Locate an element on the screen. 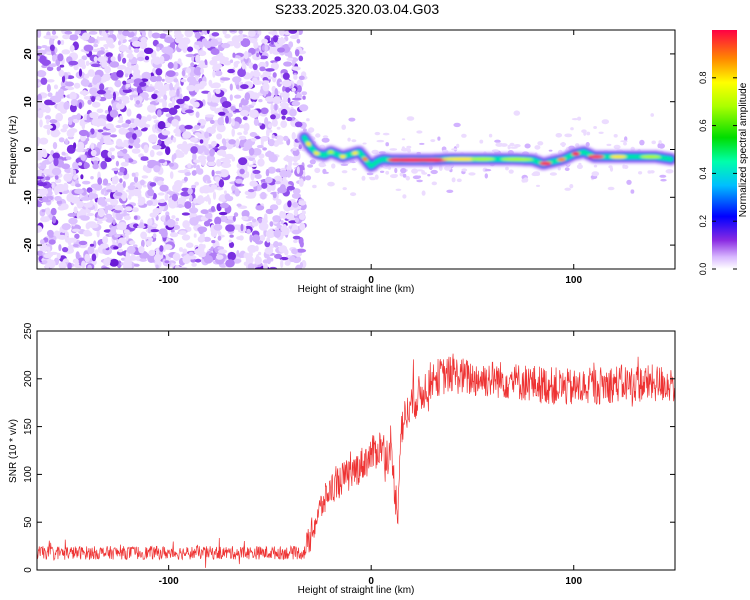 The width and height of the screenshot is (750, 600). colorbar-tick-label: 0.2 is located at coordinates (703, 221).